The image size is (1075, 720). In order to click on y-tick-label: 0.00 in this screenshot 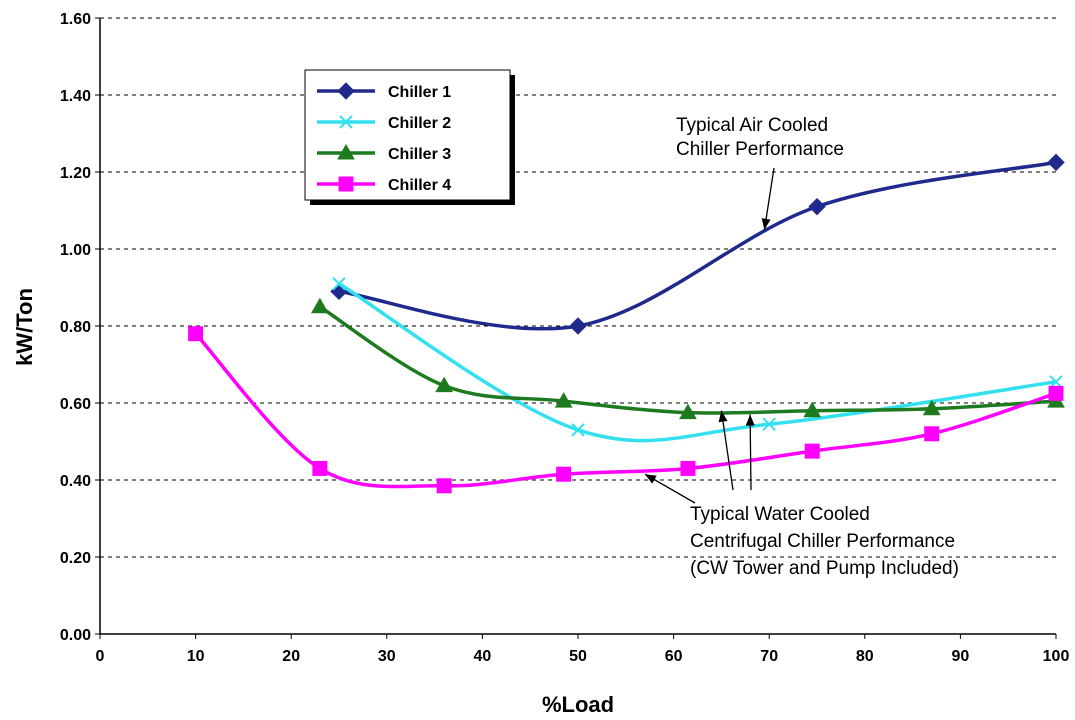, I will do `click(75, 635)`.